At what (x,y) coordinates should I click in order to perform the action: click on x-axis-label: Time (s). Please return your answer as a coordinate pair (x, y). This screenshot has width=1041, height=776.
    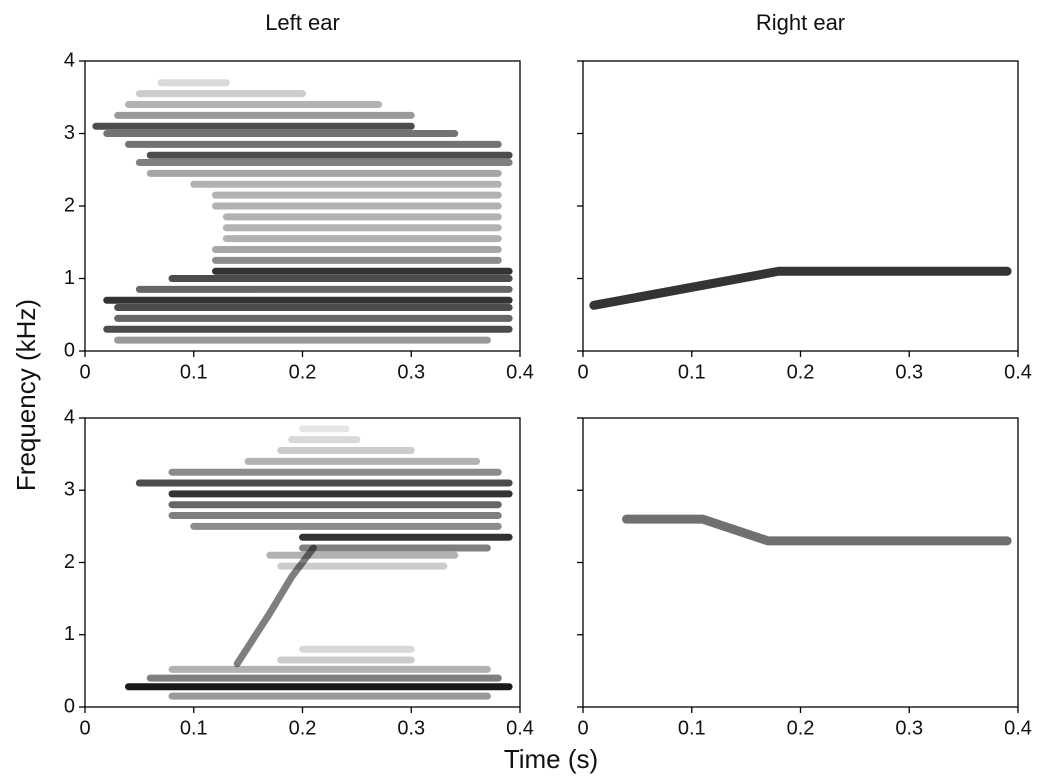
    Looking at the image, I should click on (551, 759).